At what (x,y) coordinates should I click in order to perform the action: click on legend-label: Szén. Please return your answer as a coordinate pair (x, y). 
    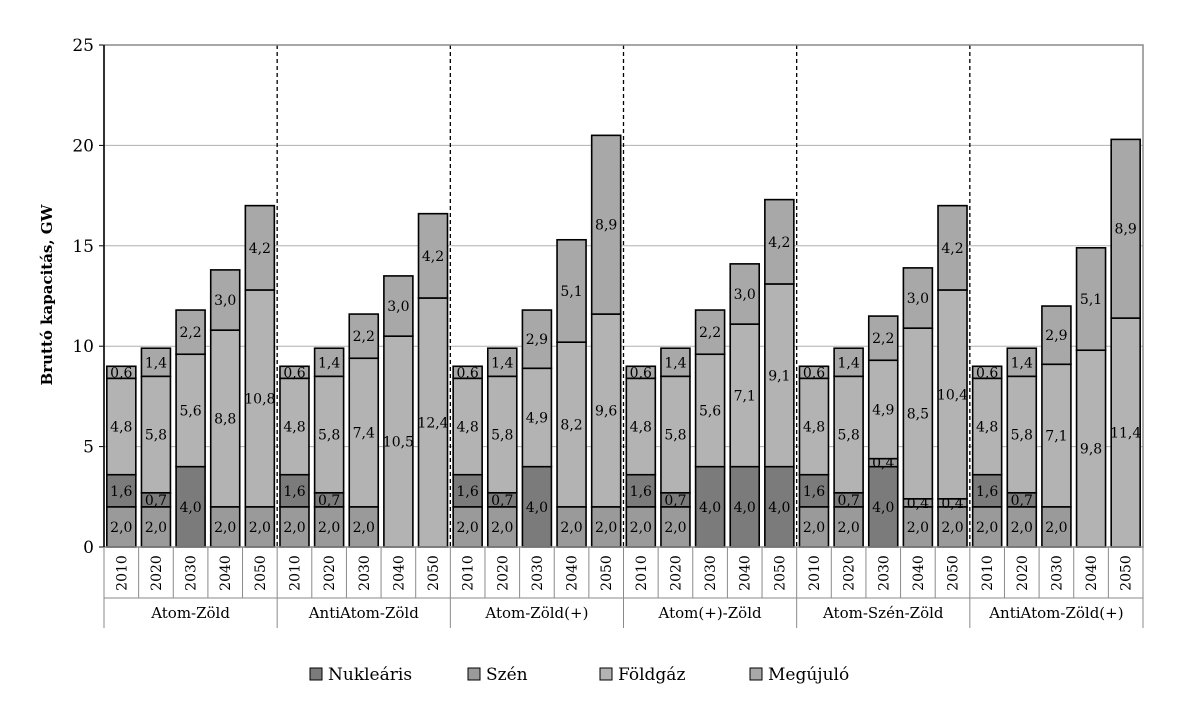
    Looking at the image, I should click on (507, 675).